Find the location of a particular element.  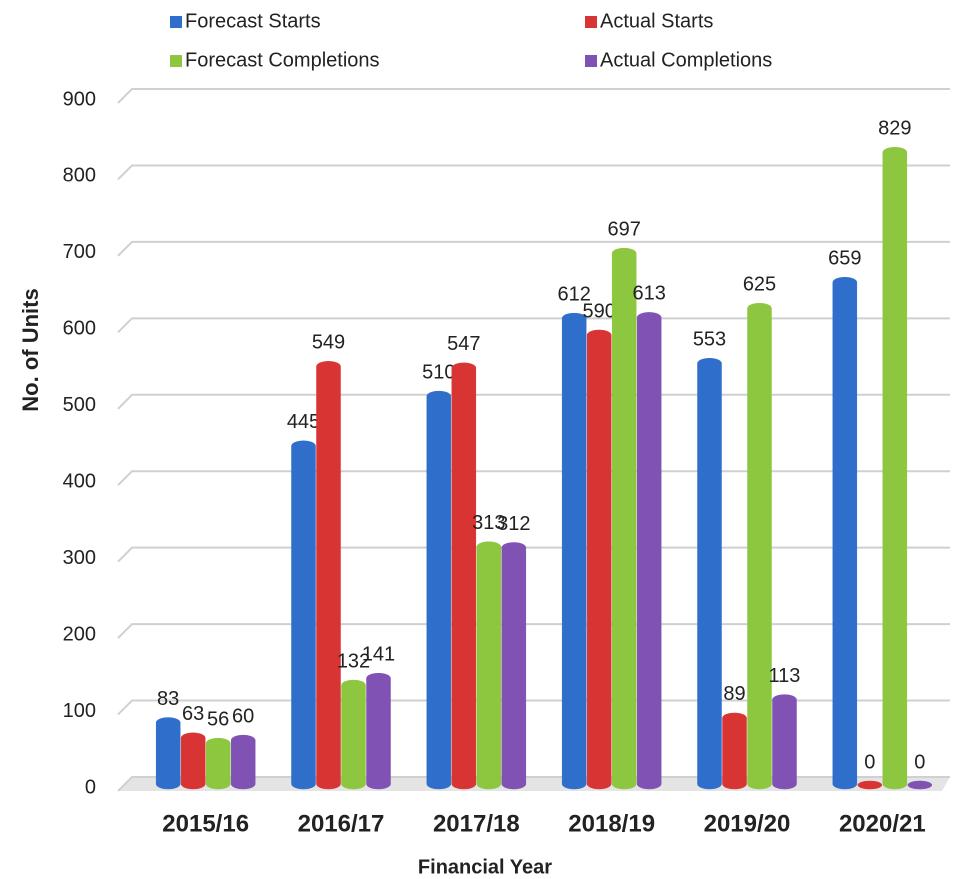

data-label: 60 is located at coordinates (243, 716).